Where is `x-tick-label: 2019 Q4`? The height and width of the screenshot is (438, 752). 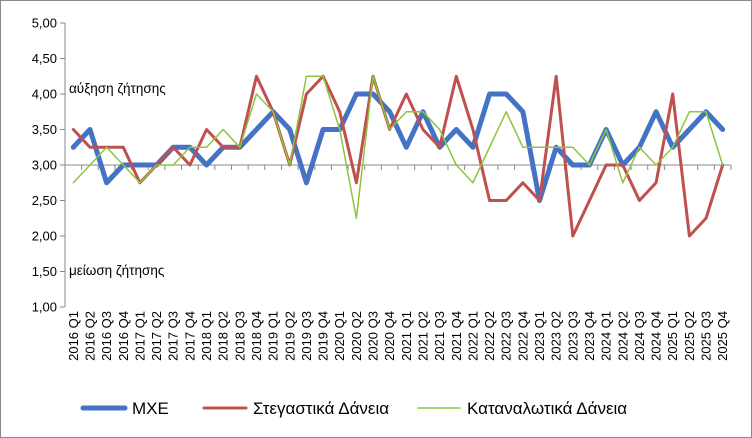
x-tick-label: 2019 Q4 is located at coordinates (323, 336).